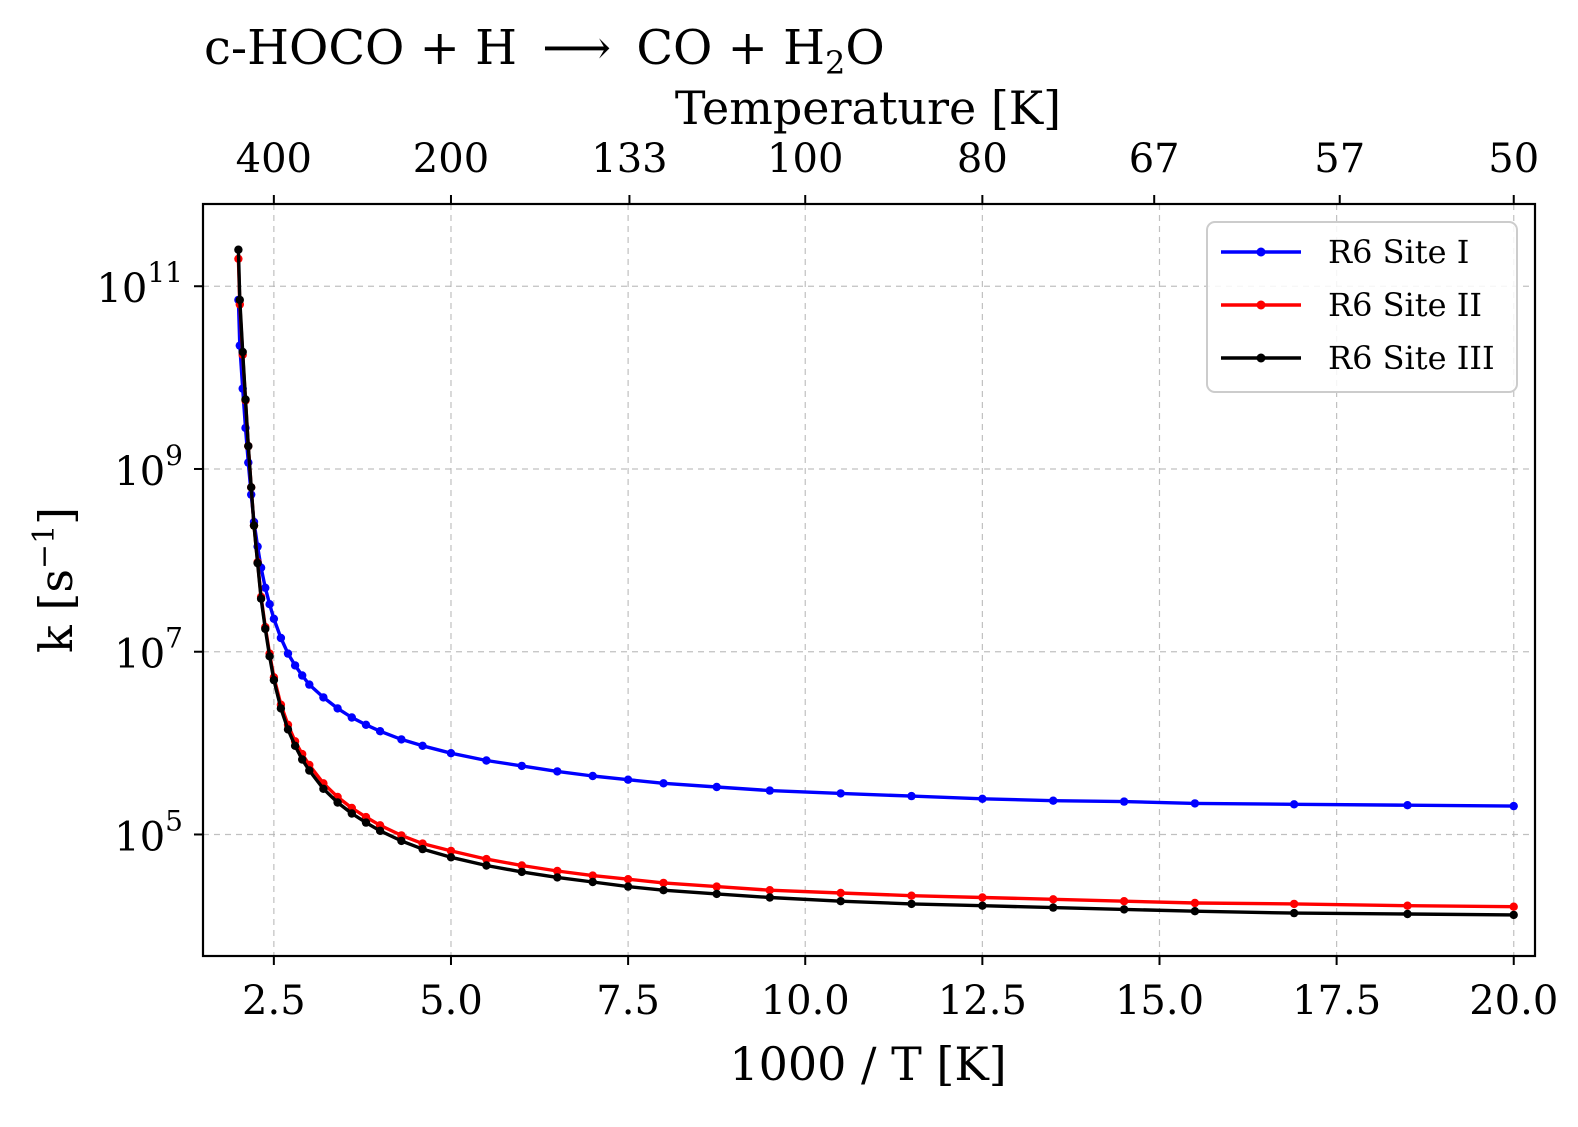 This screenshot has width=1578, height=1127. I want to click on y-axis-label-exp: −1, so click(44, 547).